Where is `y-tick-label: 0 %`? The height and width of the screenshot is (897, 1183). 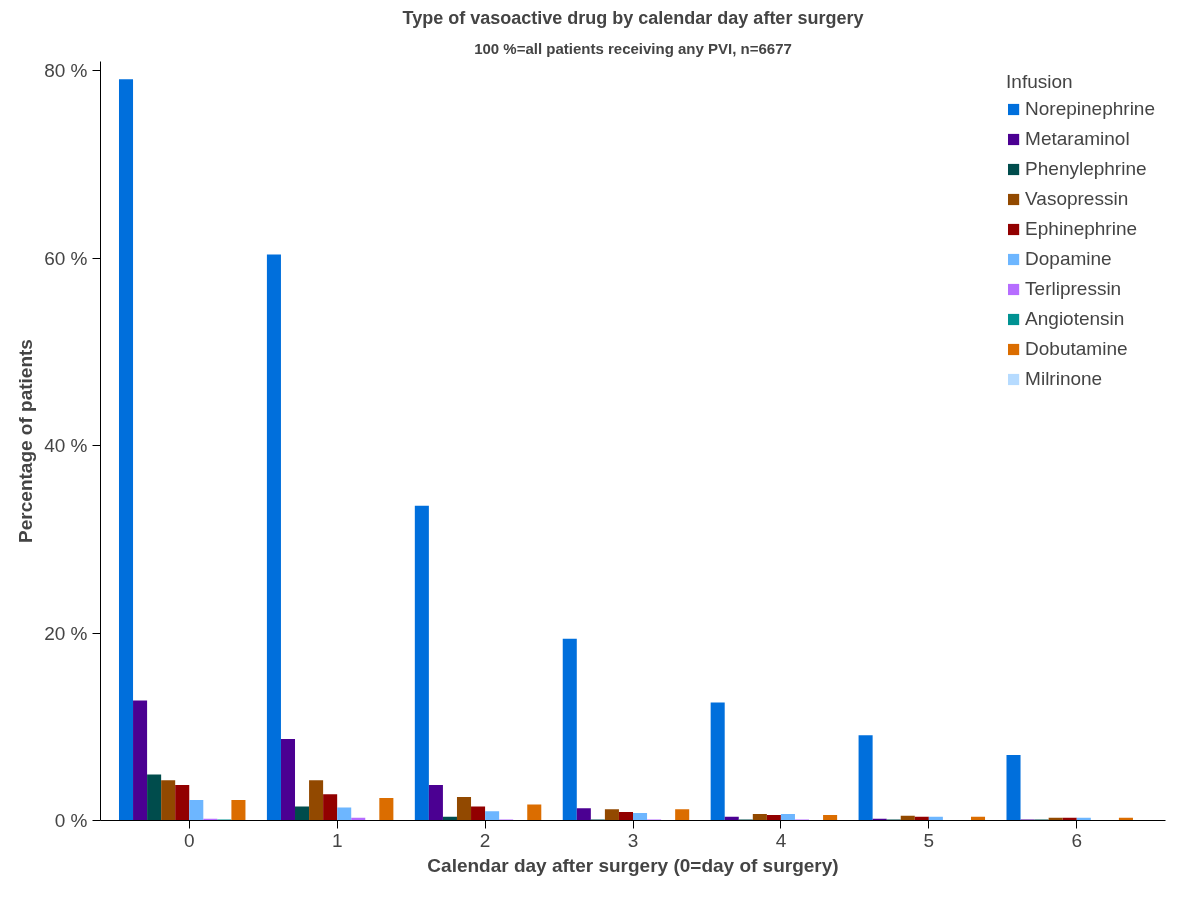 y-tick-label: 0 % is located at coordinates (71, 820).